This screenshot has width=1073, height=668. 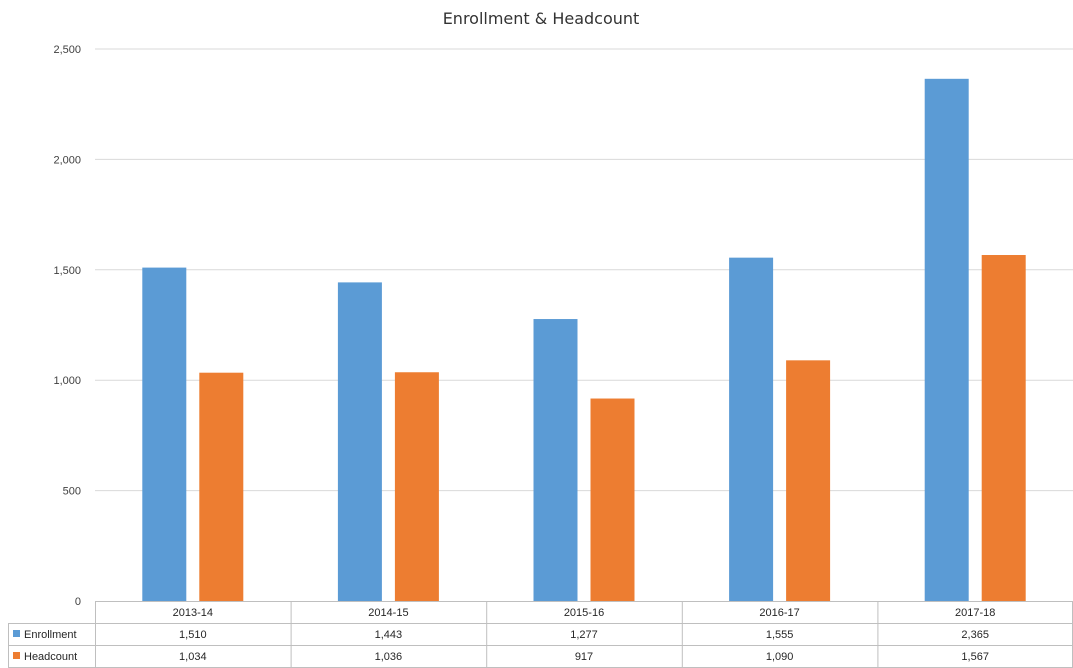 I want to click on x-tick-label: 2016-17, so click(x=779, y=613).